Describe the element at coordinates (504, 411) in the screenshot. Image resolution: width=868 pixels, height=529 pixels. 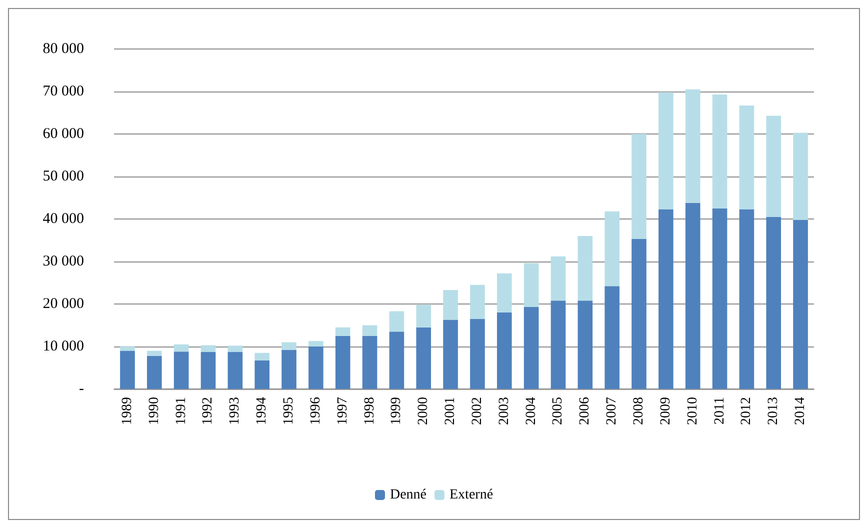
I see `x-tick-label: 2003` at that location.